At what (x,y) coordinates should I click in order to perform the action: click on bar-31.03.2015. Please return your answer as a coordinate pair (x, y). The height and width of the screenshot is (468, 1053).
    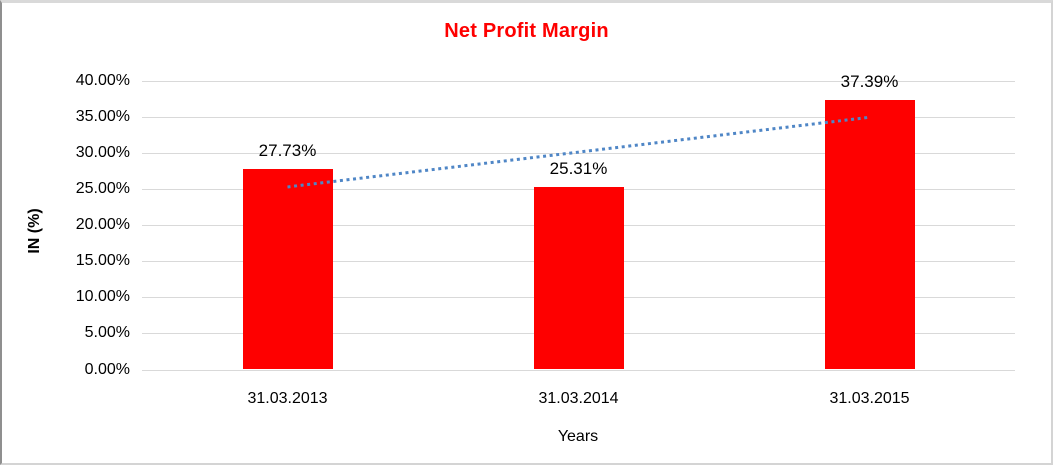
    Looking at the image, I should click on (869, 234).